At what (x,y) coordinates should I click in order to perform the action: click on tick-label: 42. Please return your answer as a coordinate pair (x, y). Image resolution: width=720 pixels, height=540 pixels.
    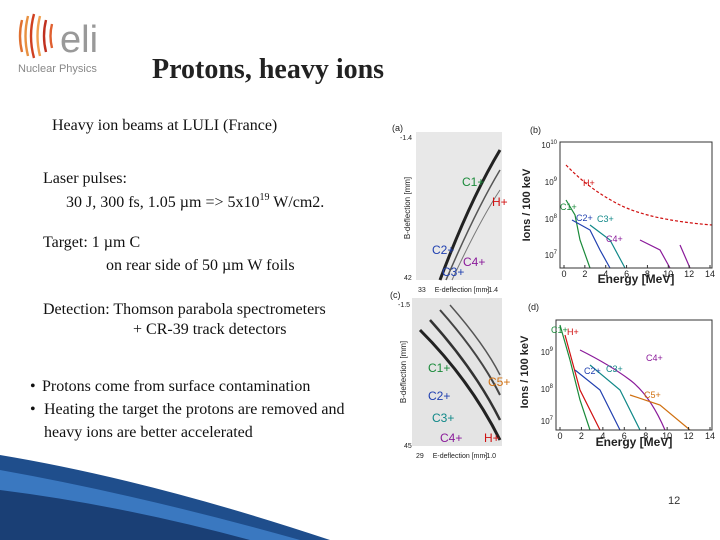
    Looking at the image, I should click on (408, 278).